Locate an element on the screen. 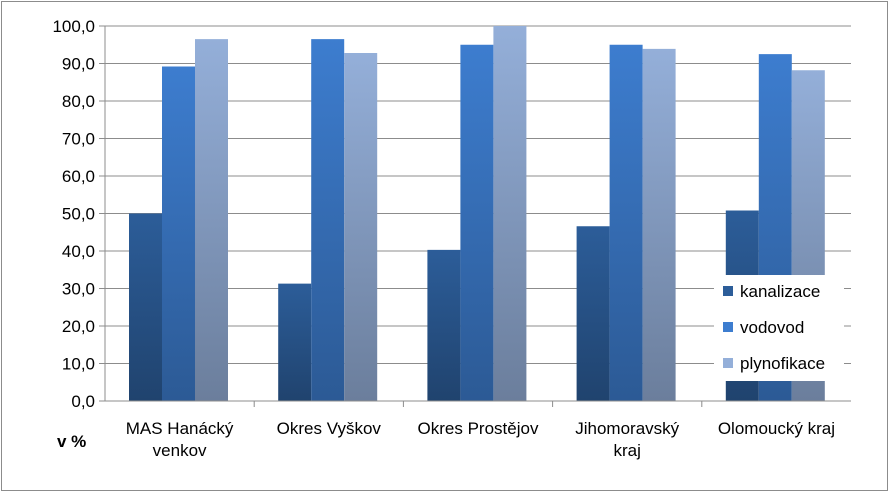 This screenshot has height=494, width=891. y-axis-unit-label: v % is located at coordinates (71, 441).